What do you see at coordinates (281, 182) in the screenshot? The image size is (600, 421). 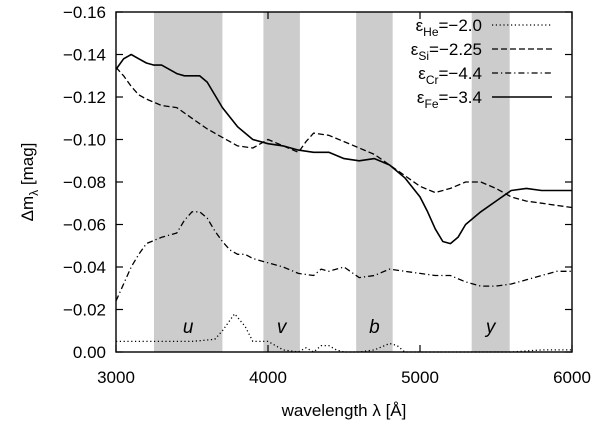 I see `band-v` at bounding box center [281, 182].